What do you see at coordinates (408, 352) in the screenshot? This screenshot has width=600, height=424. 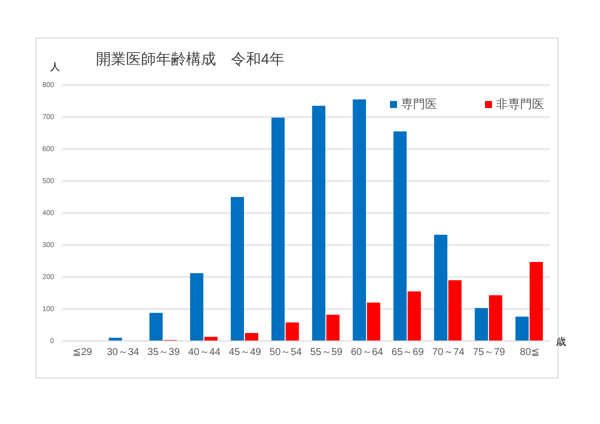 I see `x-tick-label: 65～69` at bounding box center [408, 352].